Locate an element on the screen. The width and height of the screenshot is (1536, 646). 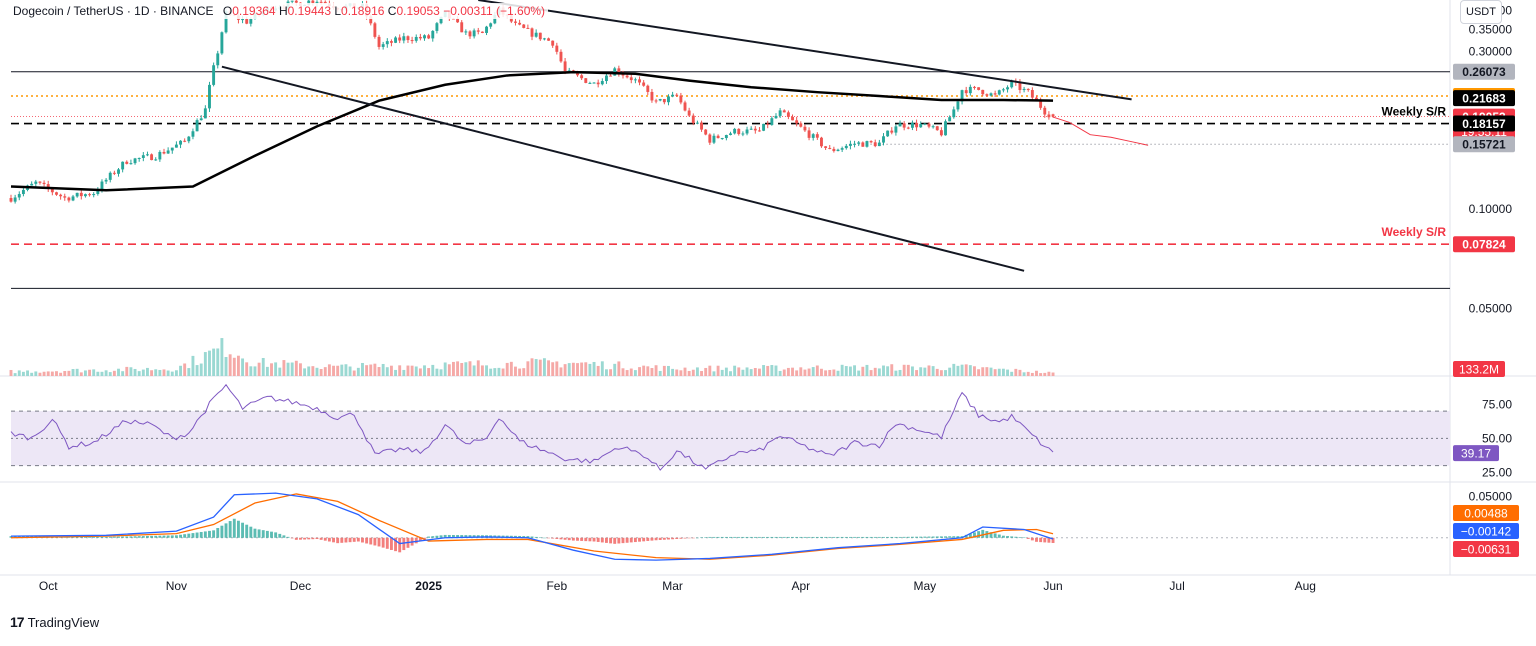
low-value: 0.18916 is located at coordinates (363, 11).